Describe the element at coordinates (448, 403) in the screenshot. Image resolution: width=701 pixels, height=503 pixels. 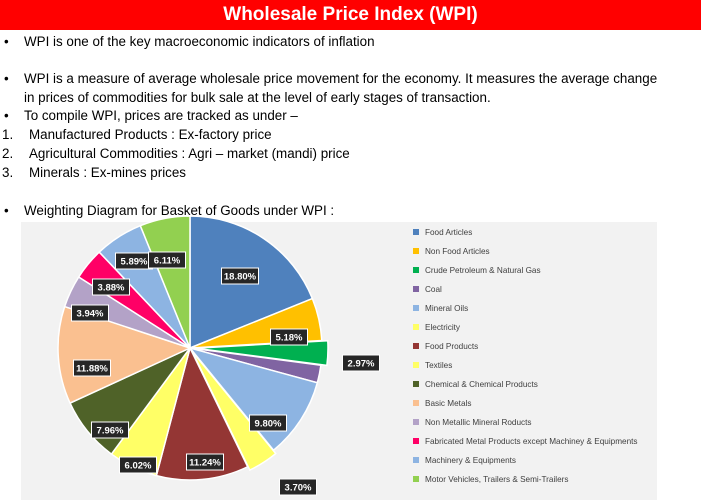
I see `legend-label: Basic Metals` at that location.